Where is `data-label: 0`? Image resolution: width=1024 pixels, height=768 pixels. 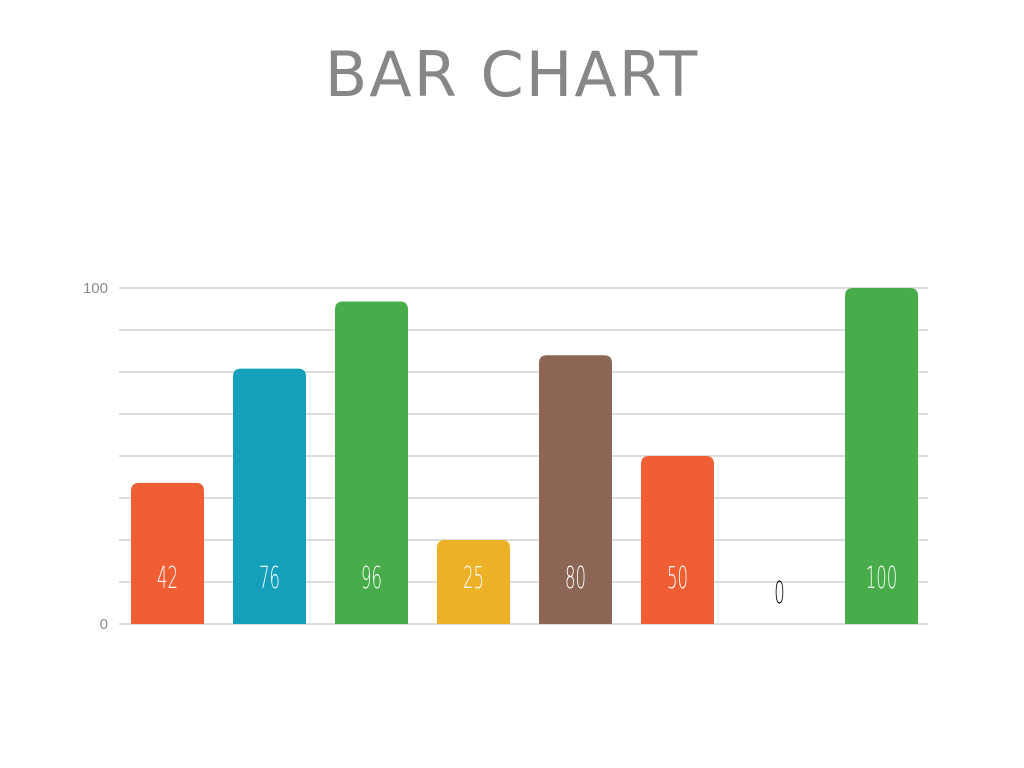 data-label: 0 is located at coordinates (779, 593).